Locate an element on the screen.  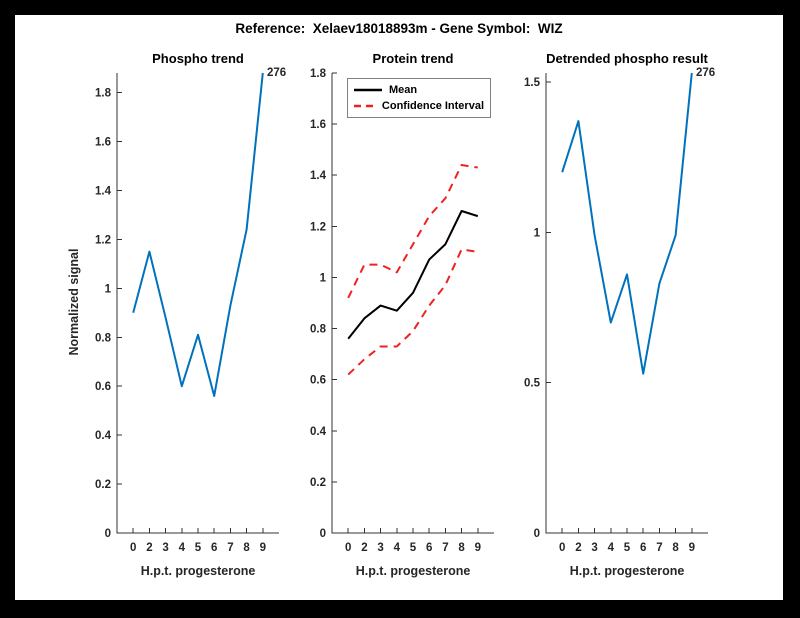
plot1-x-tick-label: 8 is located at coordinates (246, 548).